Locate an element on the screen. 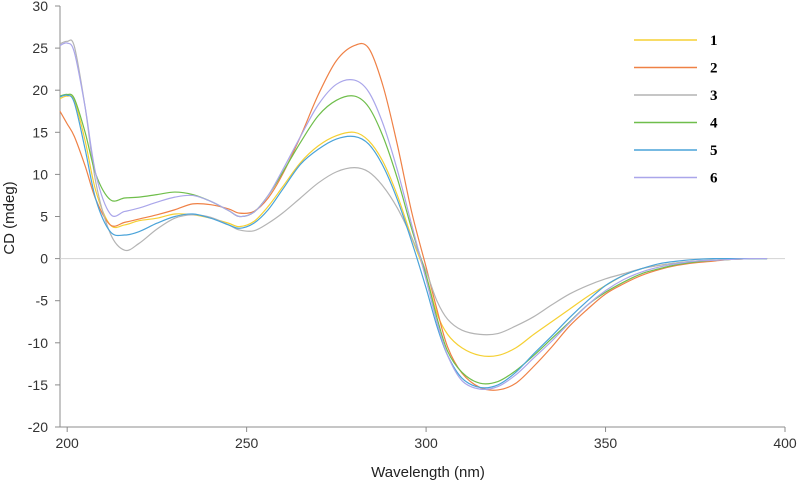  y-tick-label: -10 is located at coordinates (38, 343).